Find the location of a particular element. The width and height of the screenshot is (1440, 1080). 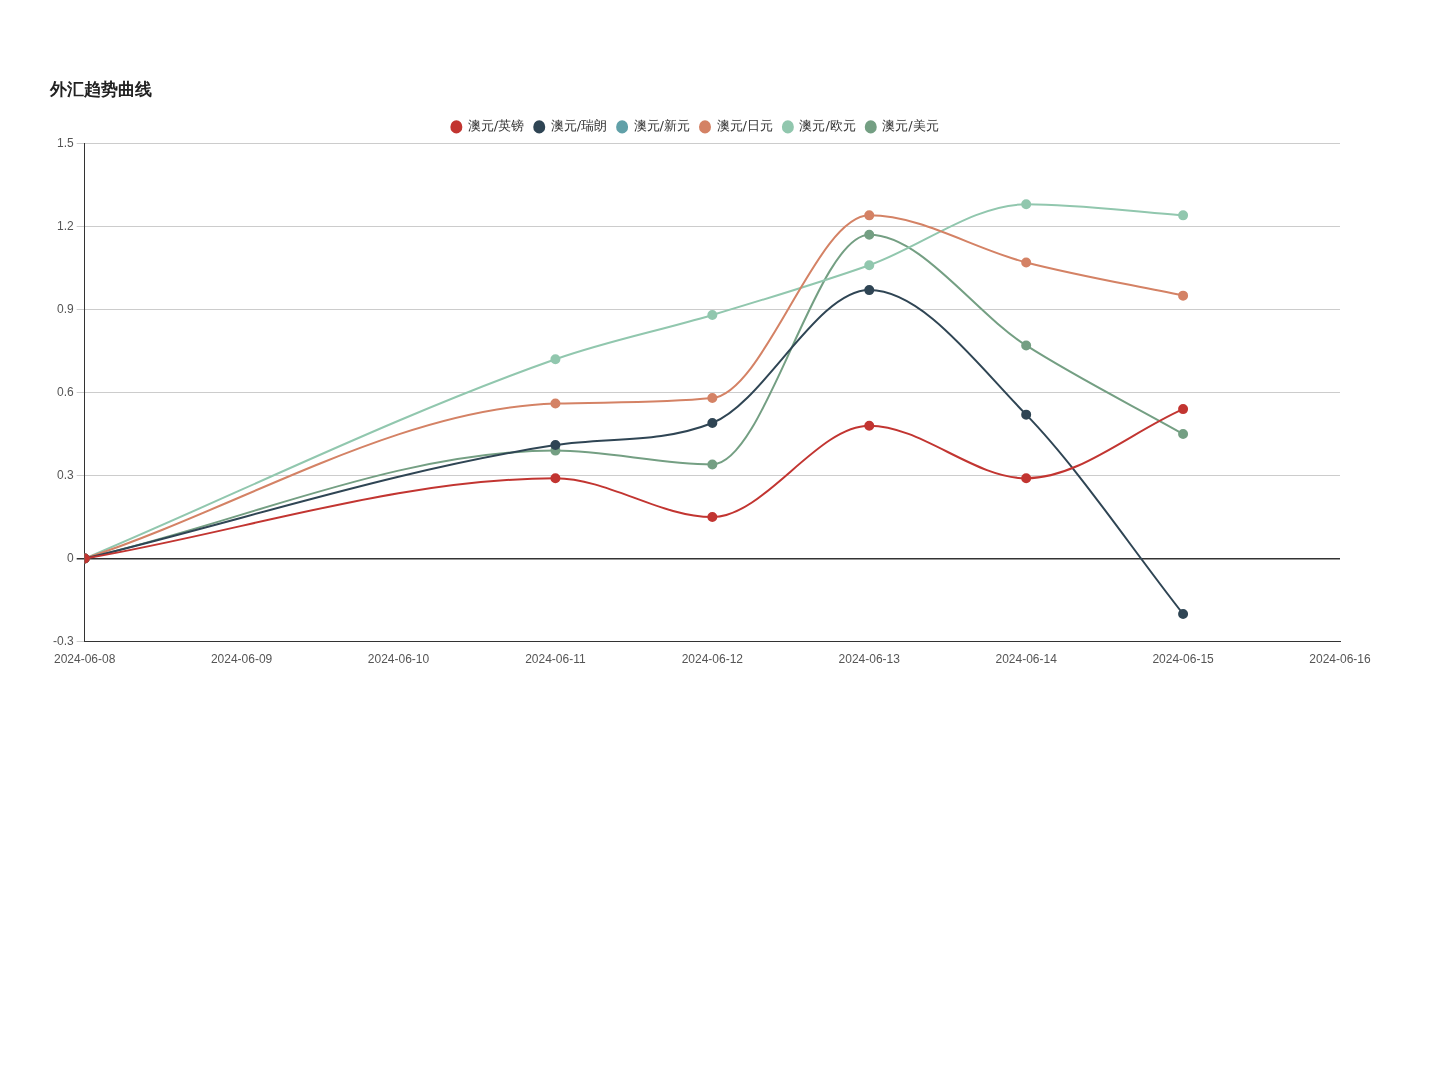

y-tick-label: 1.5 is located at coordinates (65, 142).